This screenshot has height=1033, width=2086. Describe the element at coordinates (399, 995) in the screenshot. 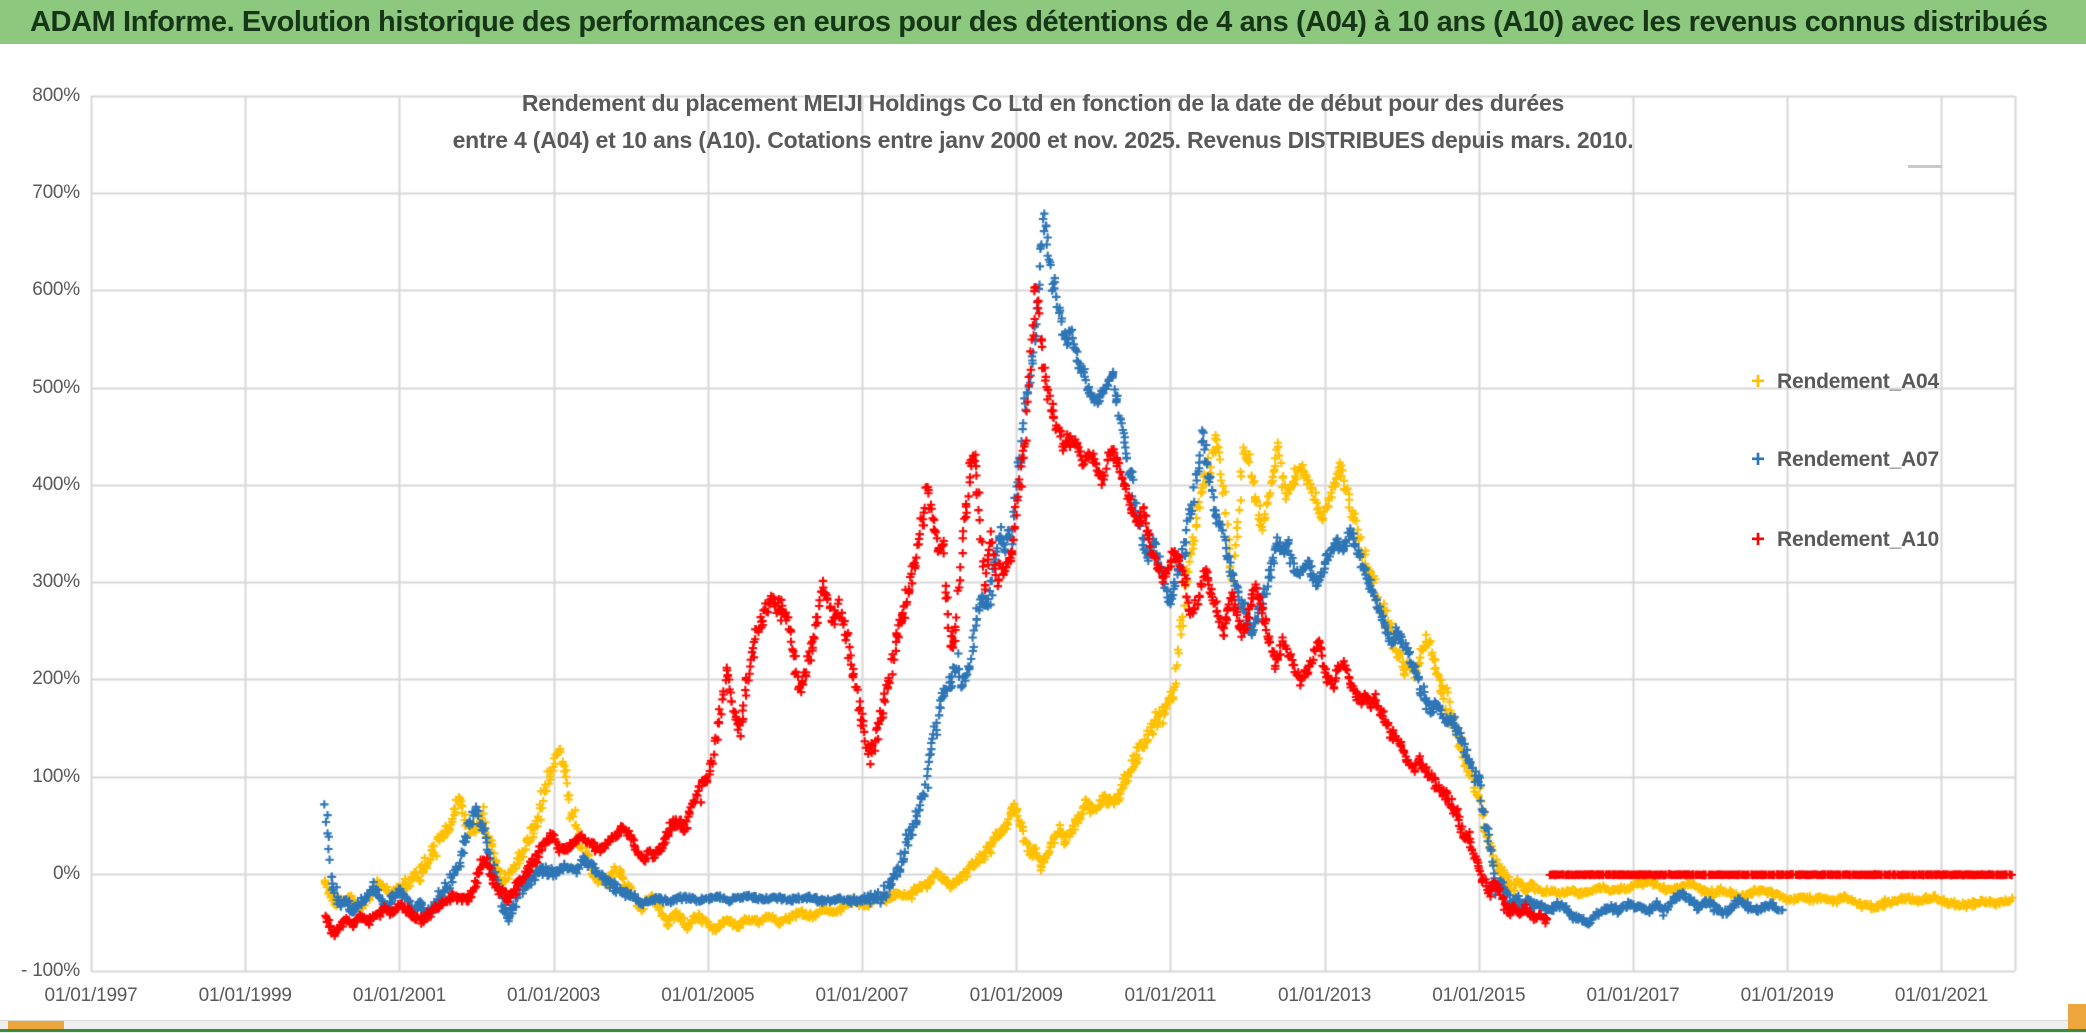

I see `x-tick-label: 01/01/2001` at that location.